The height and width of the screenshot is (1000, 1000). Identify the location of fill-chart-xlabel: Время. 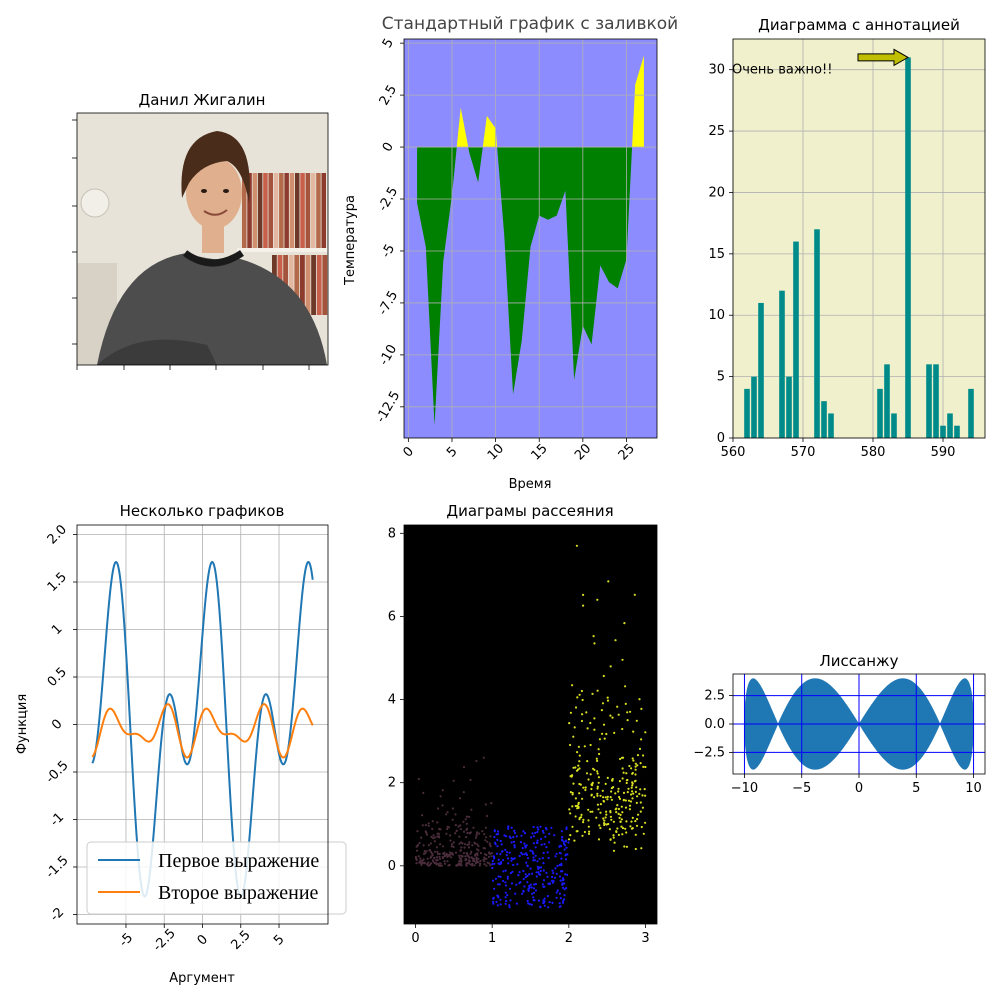
(530, 484).